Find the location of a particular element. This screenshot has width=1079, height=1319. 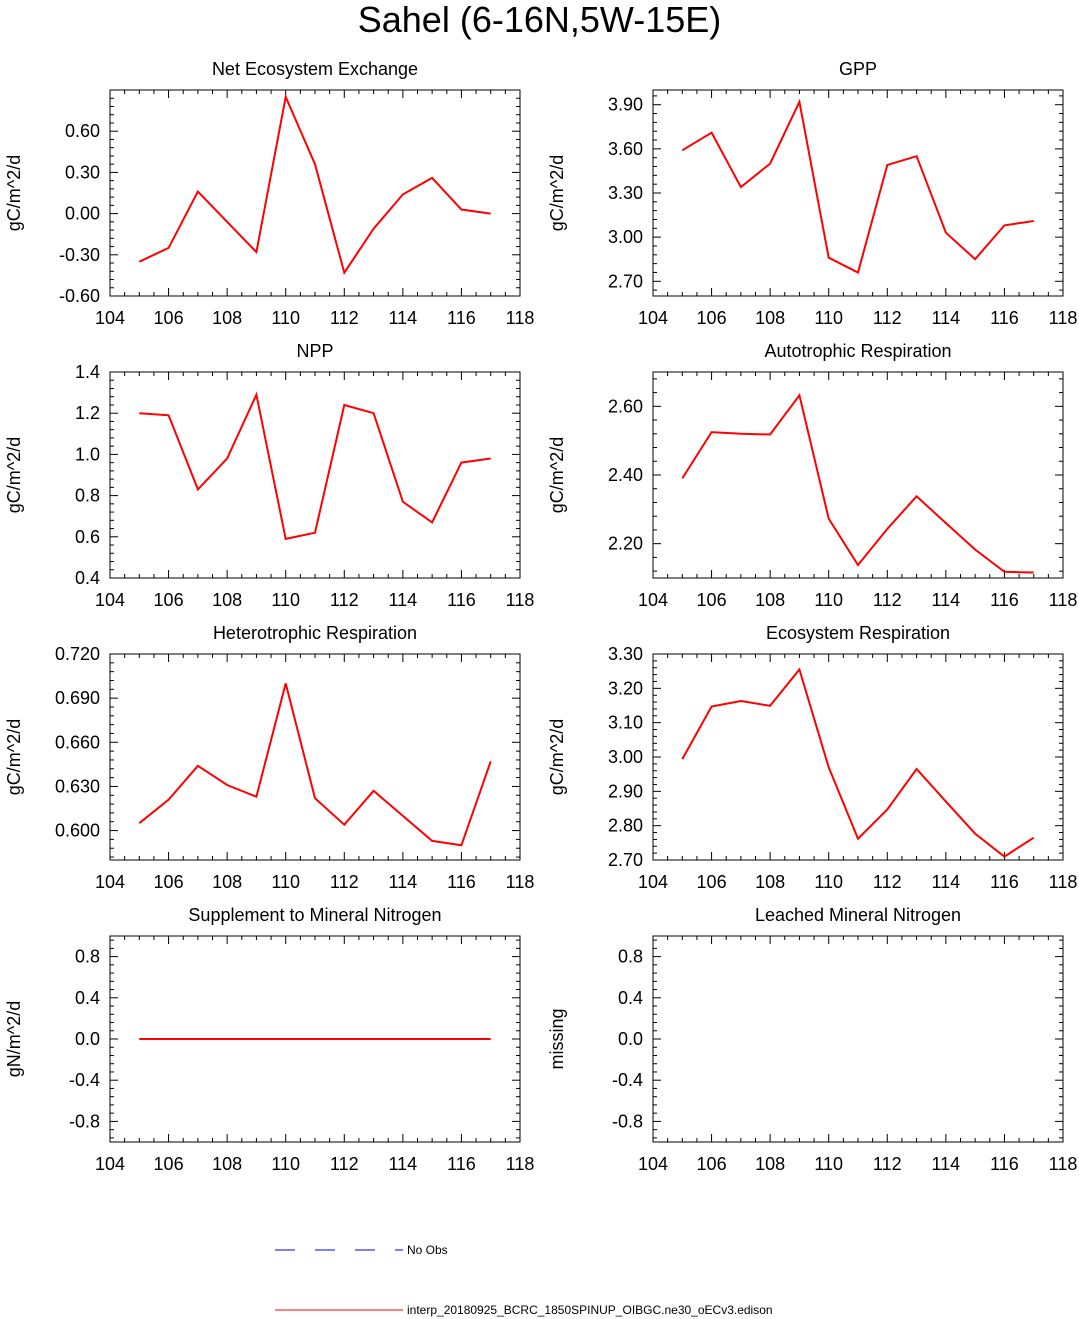

y-tick-label: 0.00 is located at coordinates (82, 214).